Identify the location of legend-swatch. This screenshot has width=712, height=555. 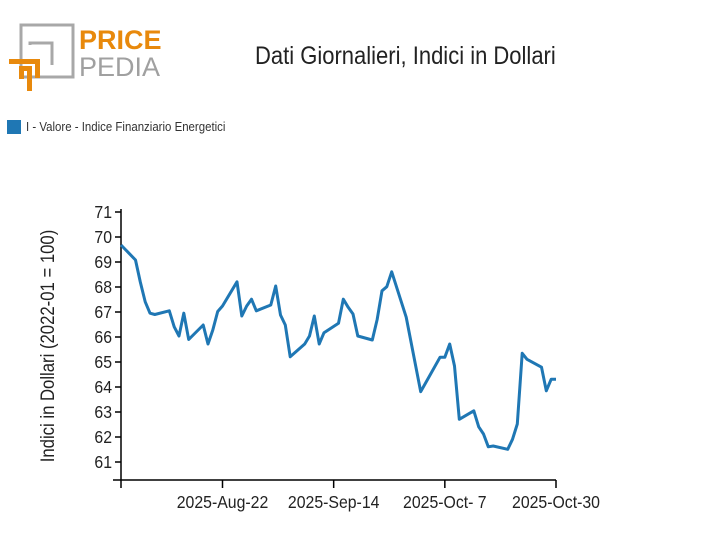
(14, 126).